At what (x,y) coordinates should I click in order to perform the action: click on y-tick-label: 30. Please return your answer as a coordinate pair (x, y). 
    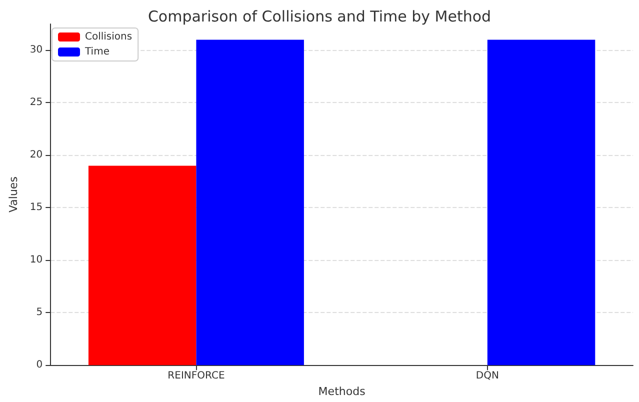
    Looking at the image, I should click on (36, 50).